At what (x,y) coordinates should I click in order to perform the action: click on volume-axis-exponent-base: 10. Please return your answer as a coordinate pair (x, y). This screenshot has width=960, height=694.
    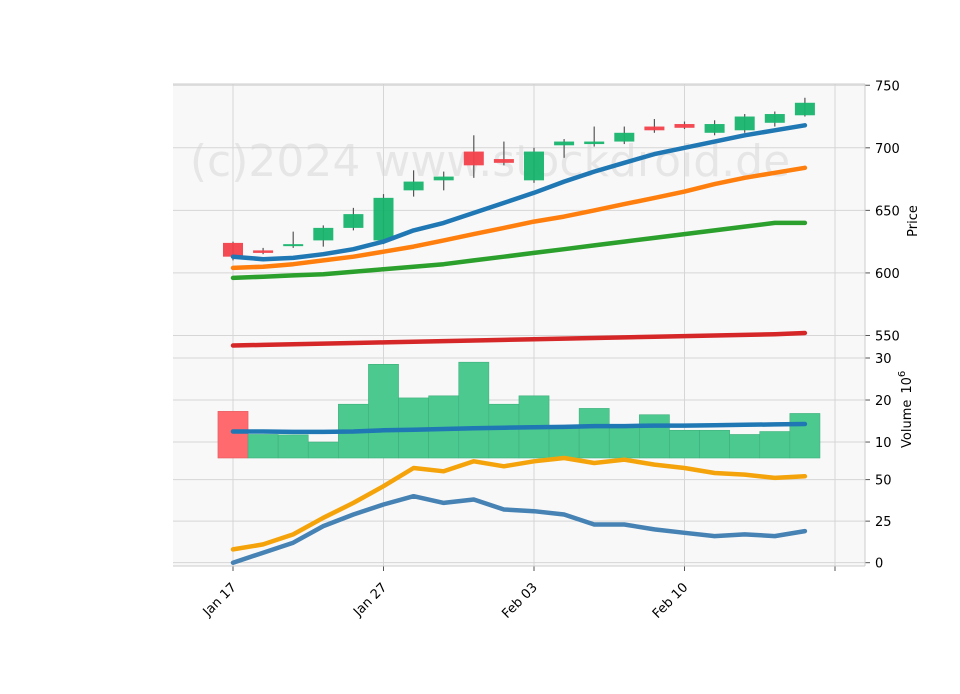
    Looking at the image, I should click on (907, 385).